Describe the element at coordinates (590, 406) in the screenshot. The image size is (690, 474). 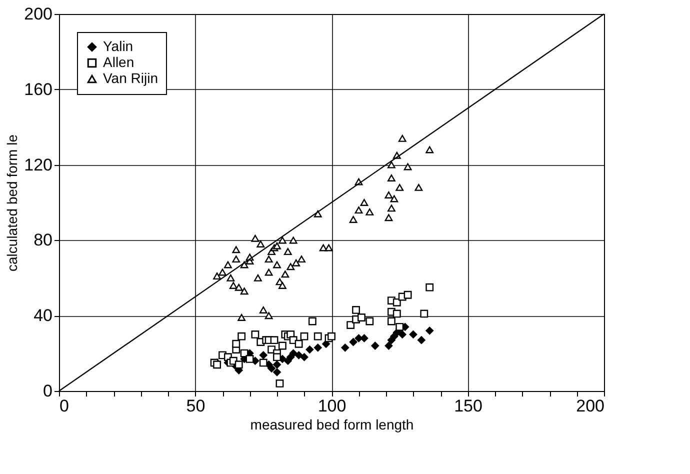
I see `x-tick-label: 200` at that location.